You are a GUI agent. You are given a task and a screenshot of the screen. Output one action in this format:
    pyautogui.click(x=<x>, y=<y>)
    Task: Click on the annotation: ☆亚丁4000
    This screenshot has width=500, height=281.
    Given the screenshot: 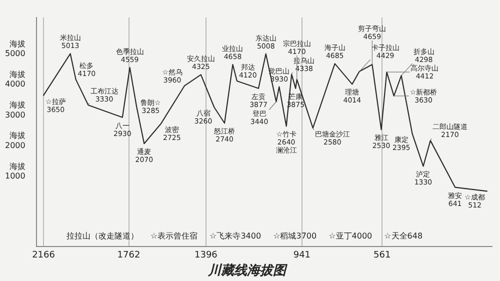 What is the action you would take?
    pyautogui.click(x=350, y=236)
    